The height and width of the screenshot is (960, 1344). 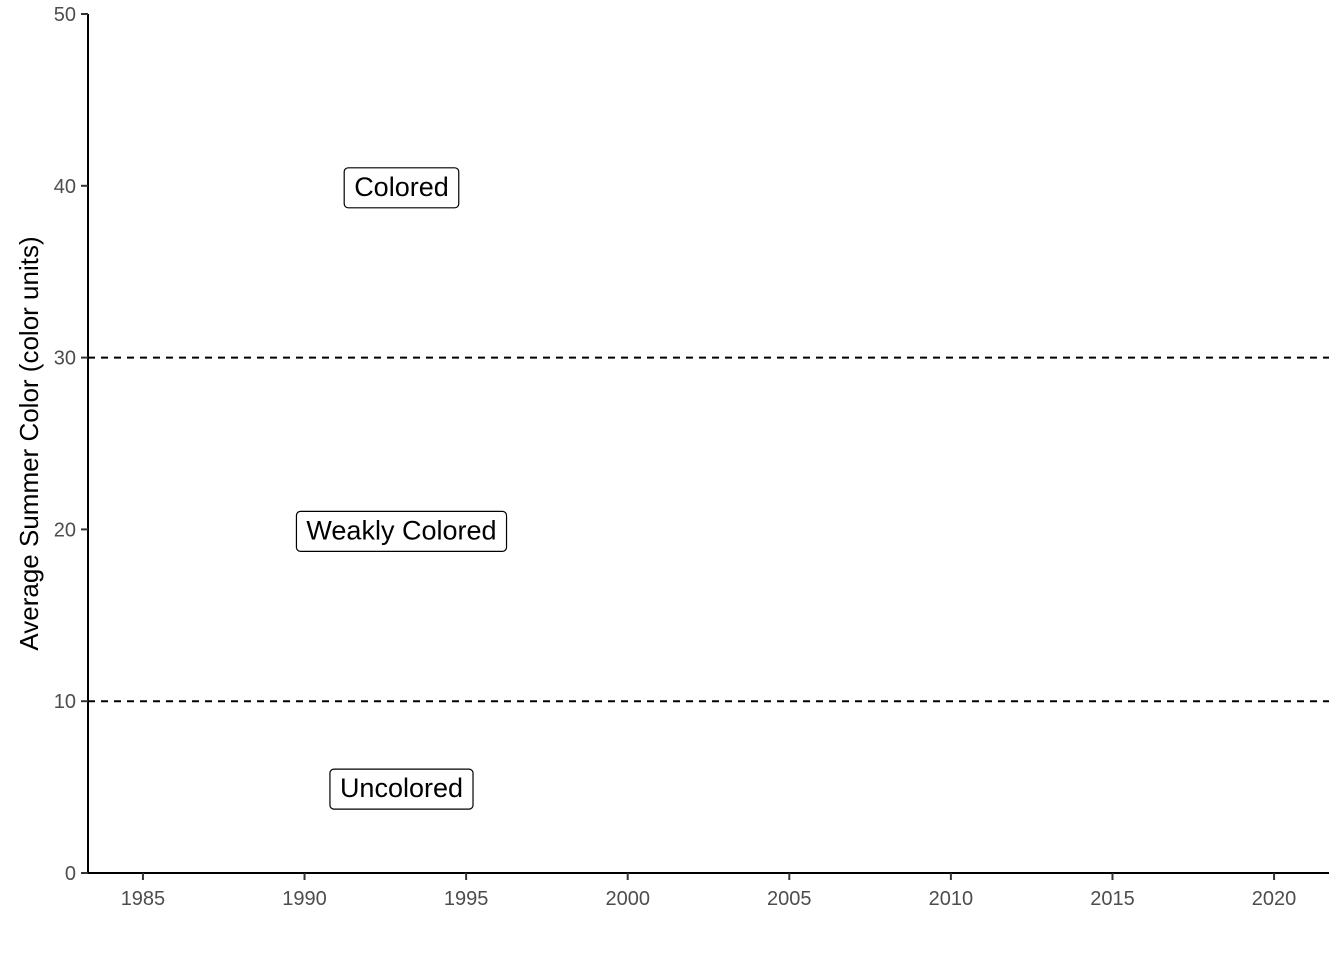 I want to click on band-label: Uncolored, so click(x=401, y=789).